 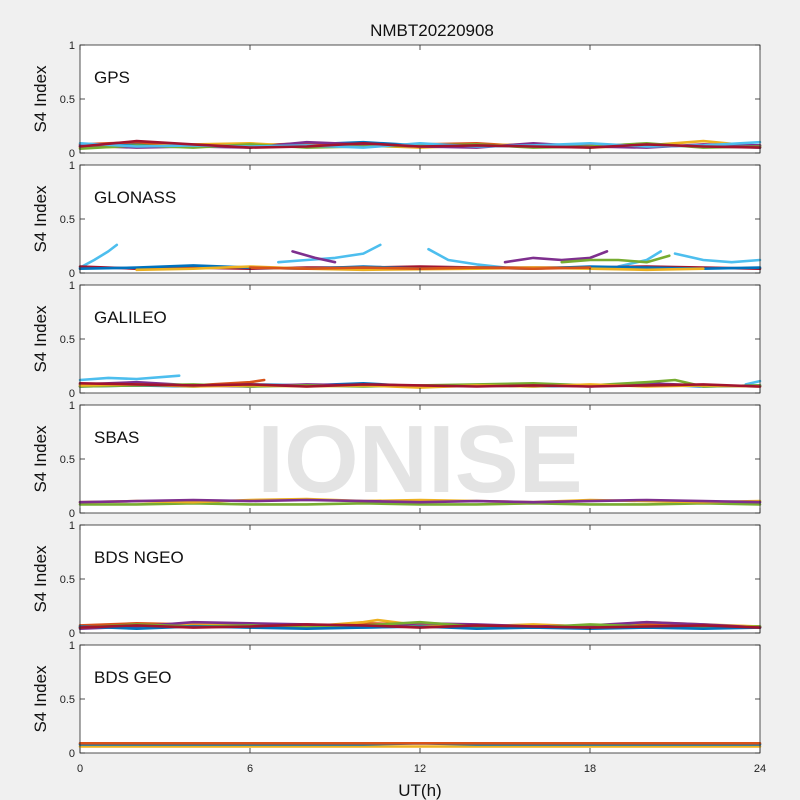 What do you see at coordinates (419, 790) in the screenshot?
I see `x-axis-label: UT(h)` at bounding box center [419, 790].